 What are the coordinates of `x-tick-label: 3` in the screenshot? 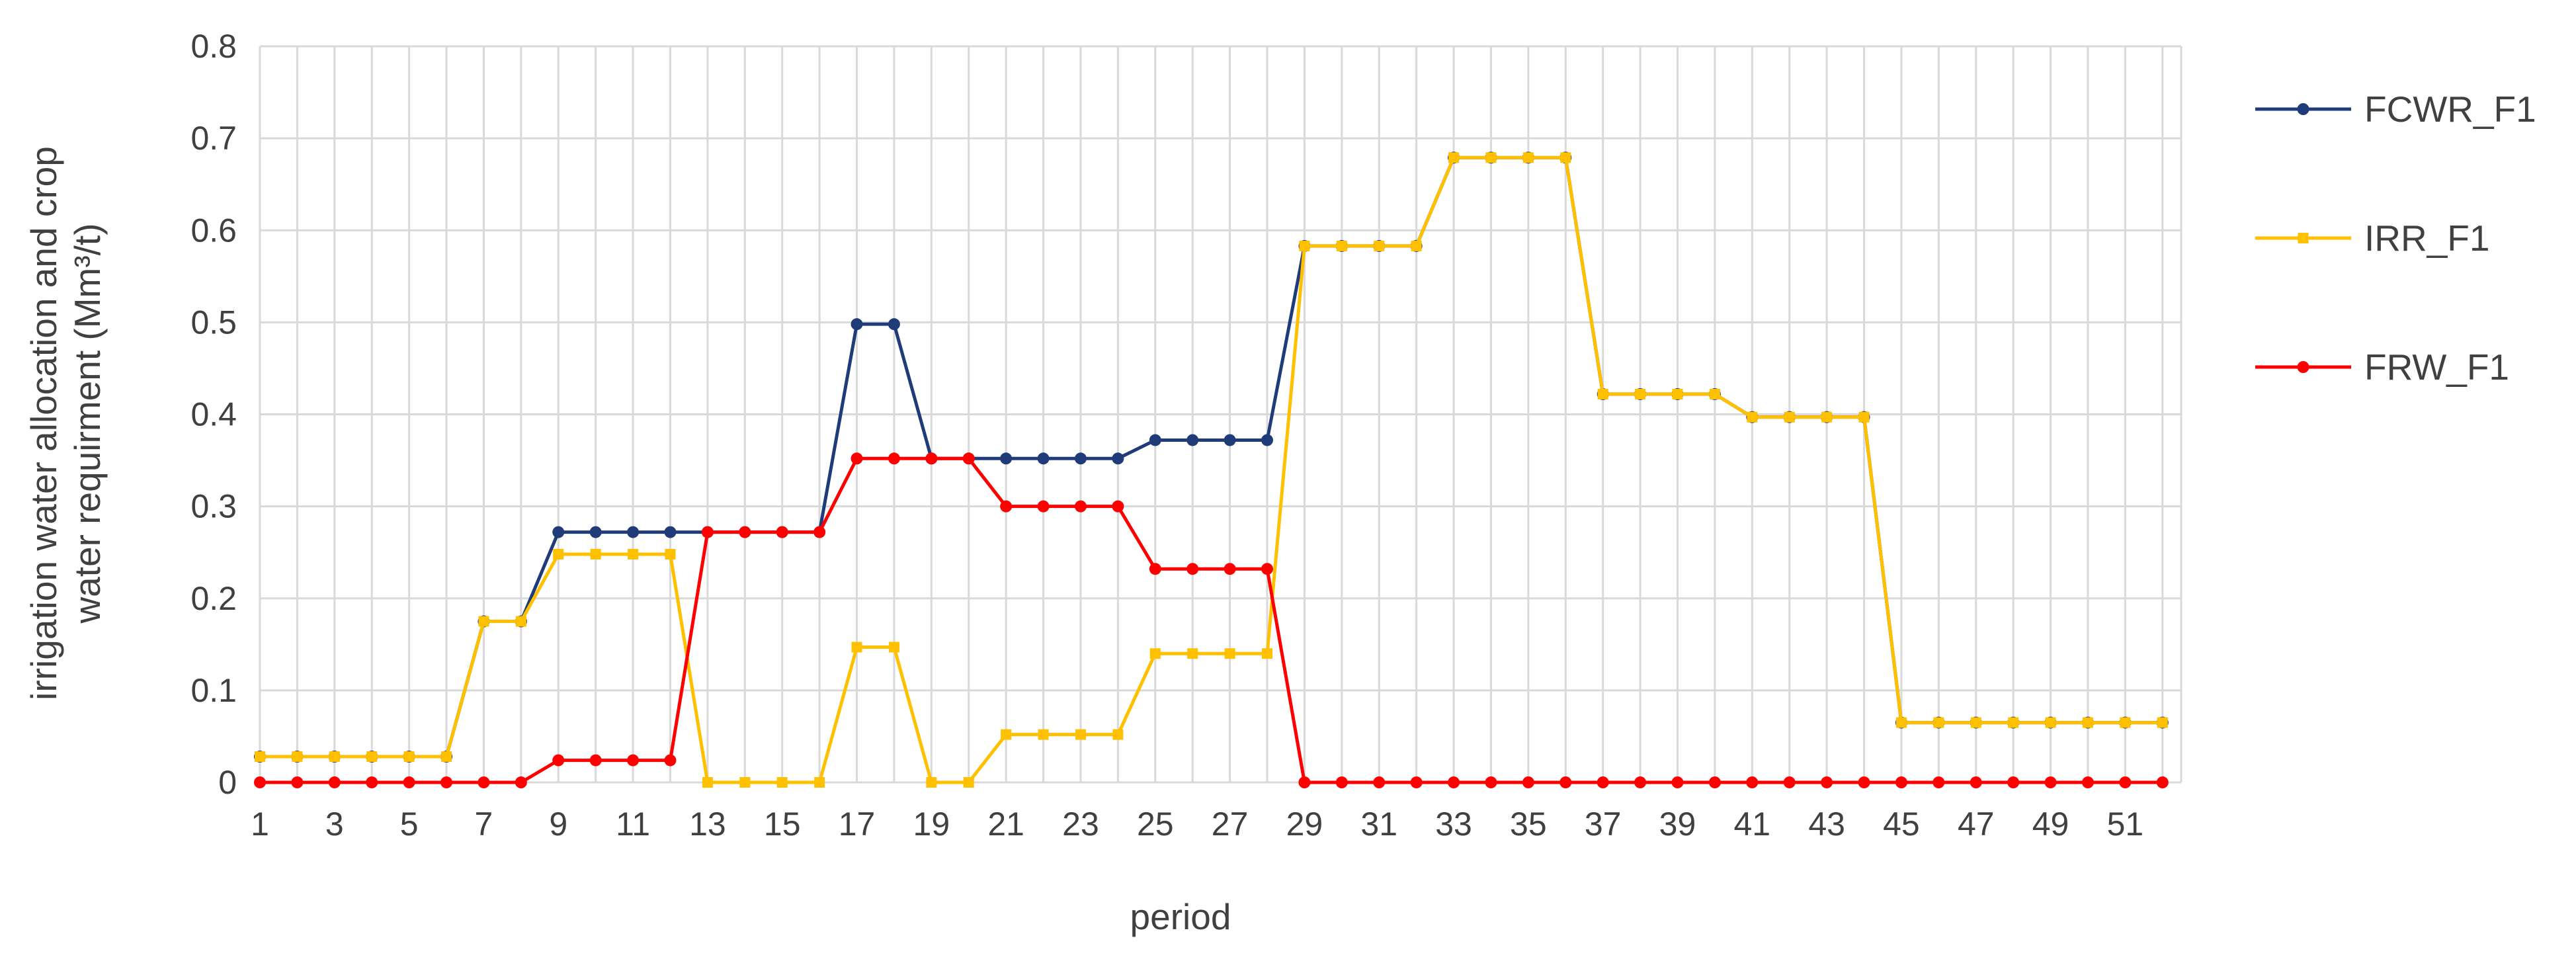 It's located at (334, 824).